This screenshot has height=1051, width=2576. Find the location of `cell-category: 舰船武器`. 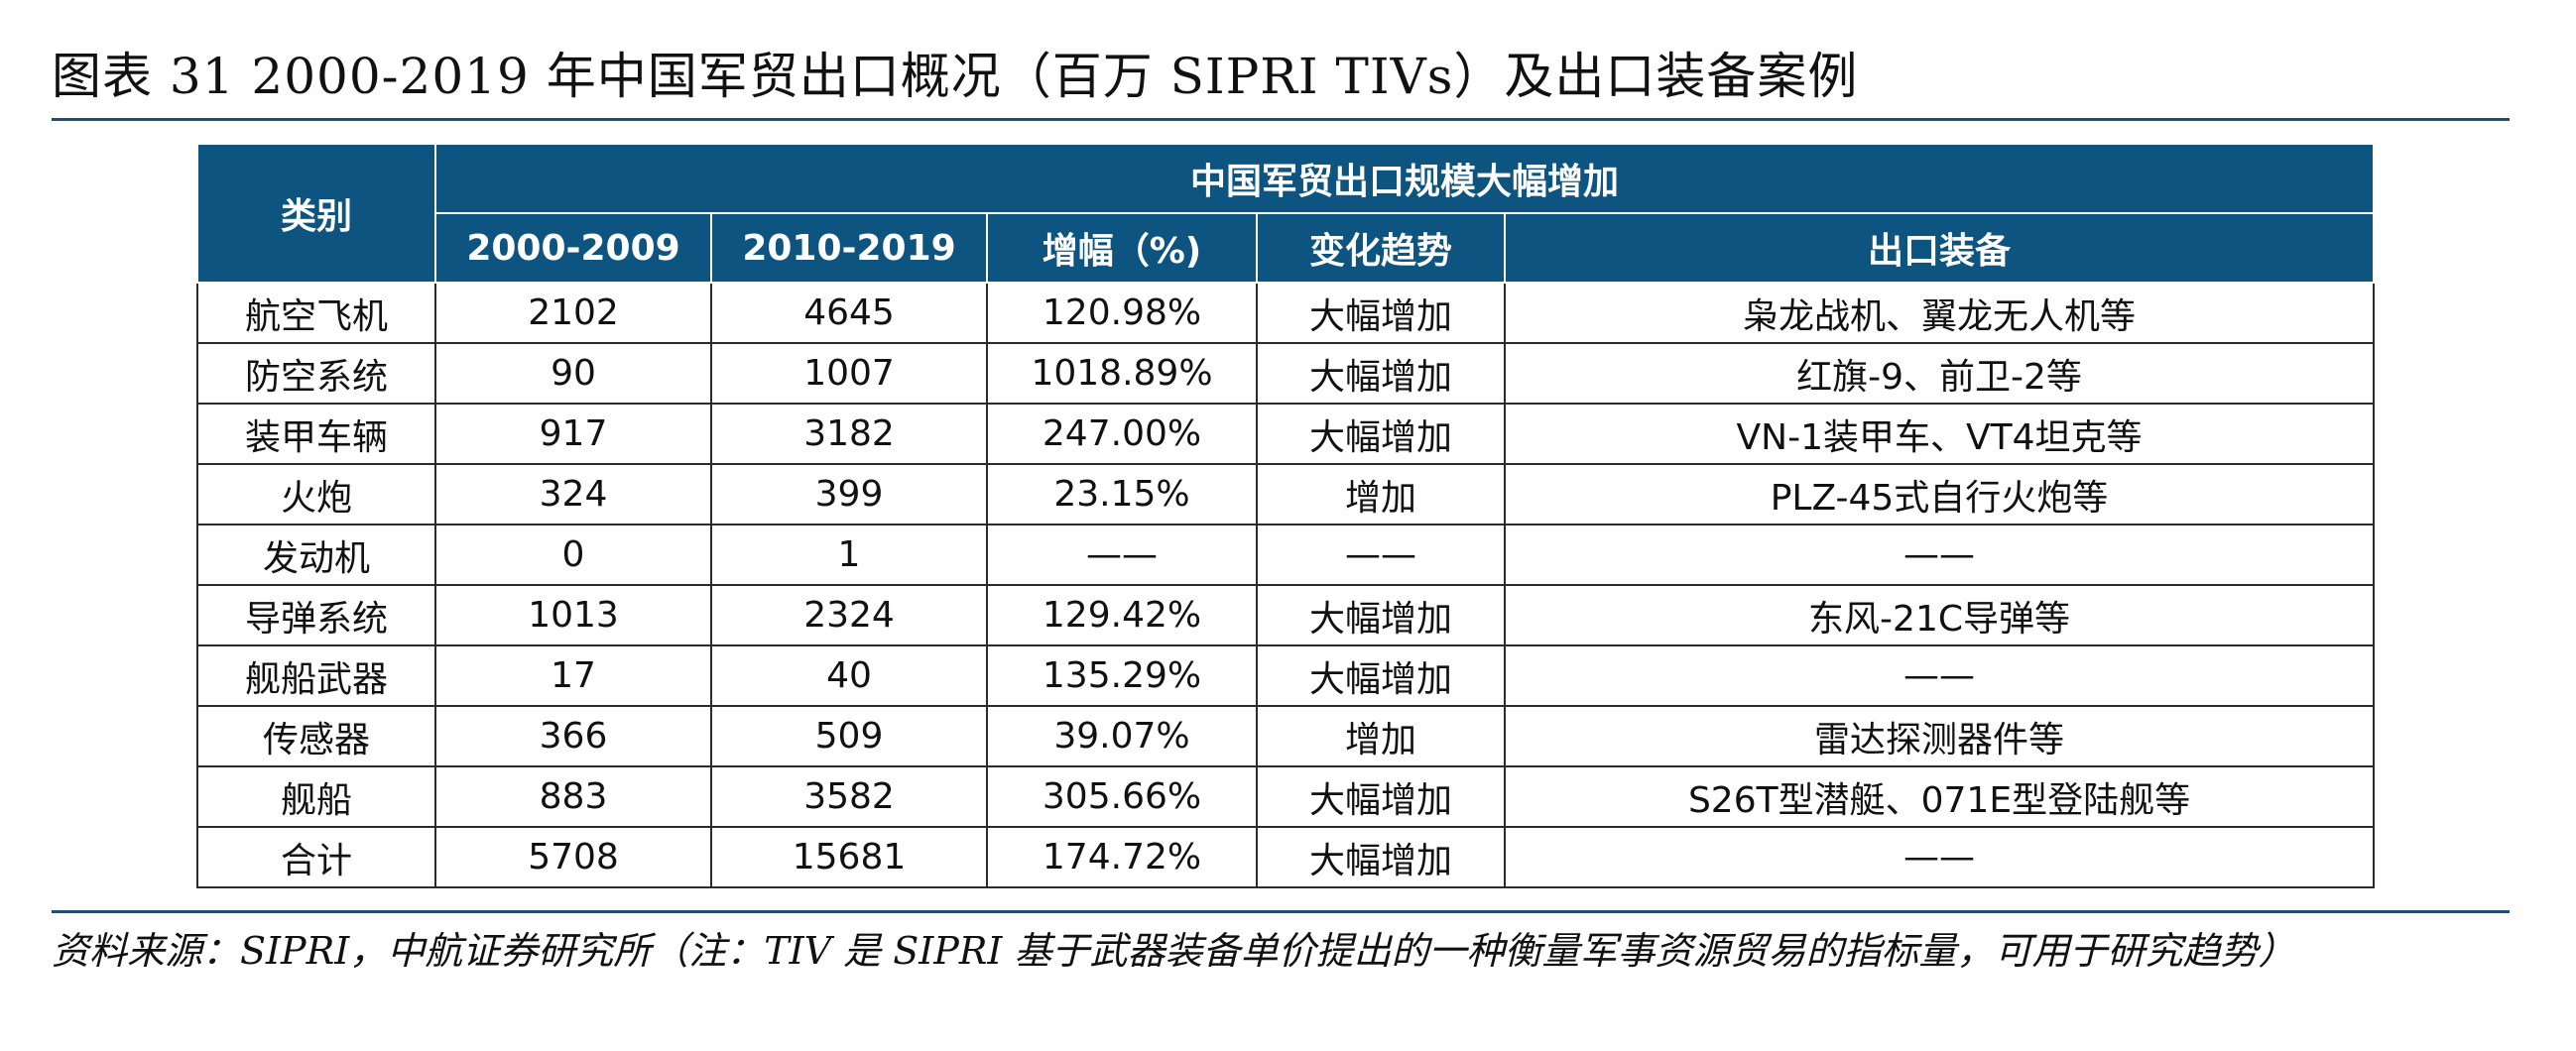

cell-category: 舰船武器 is located at coordinates (316, 675).